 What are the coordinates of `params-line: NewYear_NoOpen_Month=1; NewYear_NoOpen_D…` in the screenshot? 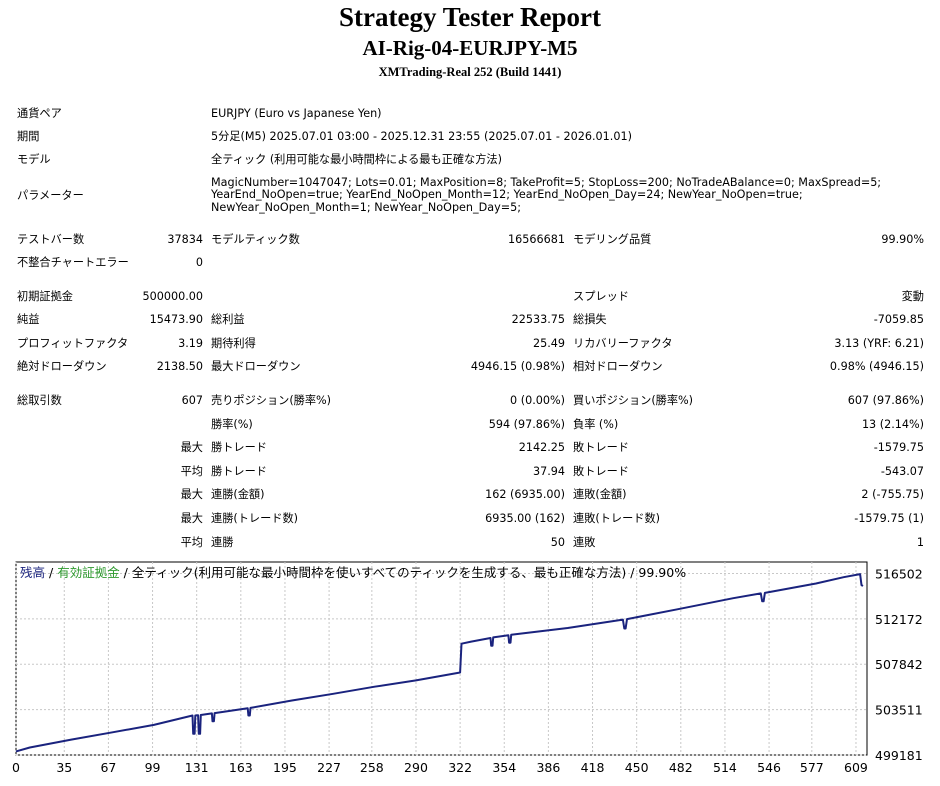 It's located at (366, 207).